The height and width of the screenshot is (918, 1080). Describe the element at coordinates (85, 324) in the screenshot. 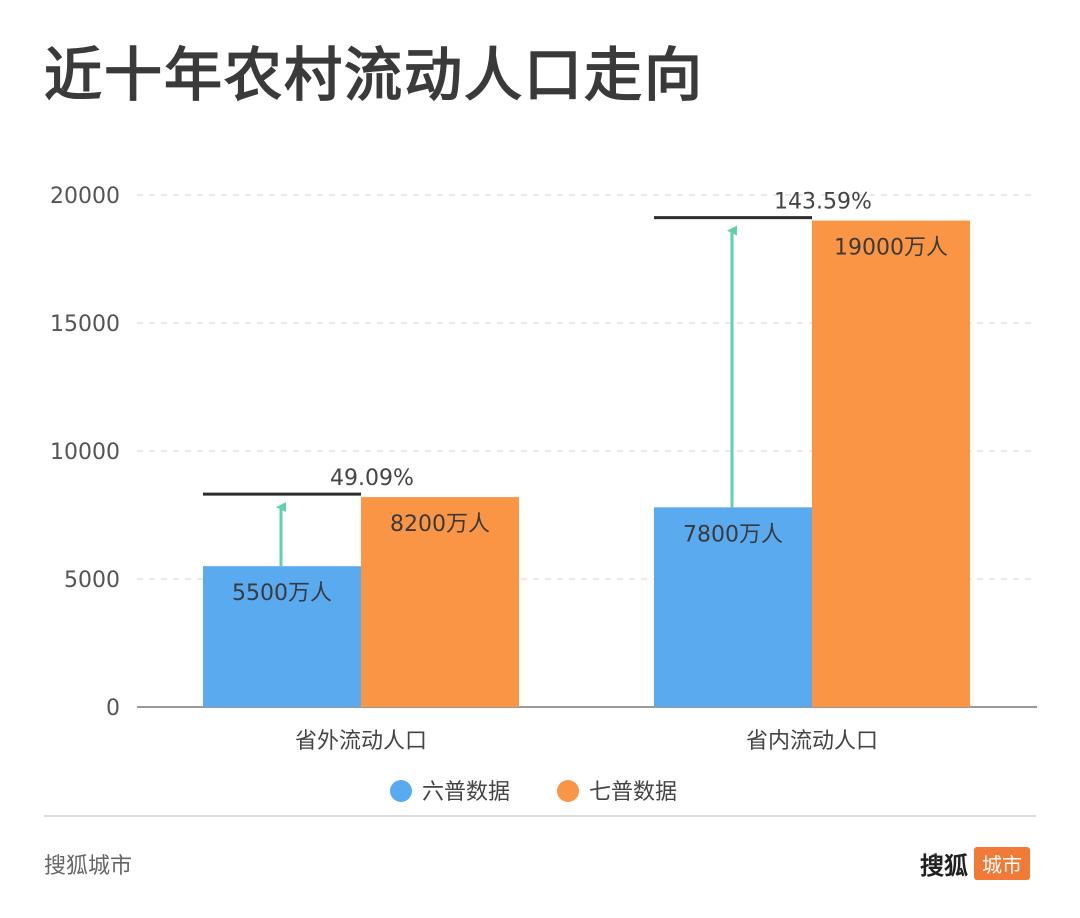

I see `y-tick-label: 15000` at that location.